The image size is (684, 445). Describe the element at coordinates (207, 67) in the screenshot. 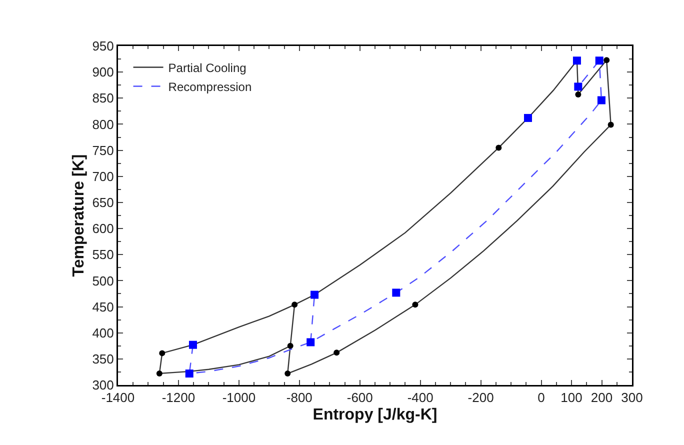

I see `legend-label: Partial Cooling` at that location.